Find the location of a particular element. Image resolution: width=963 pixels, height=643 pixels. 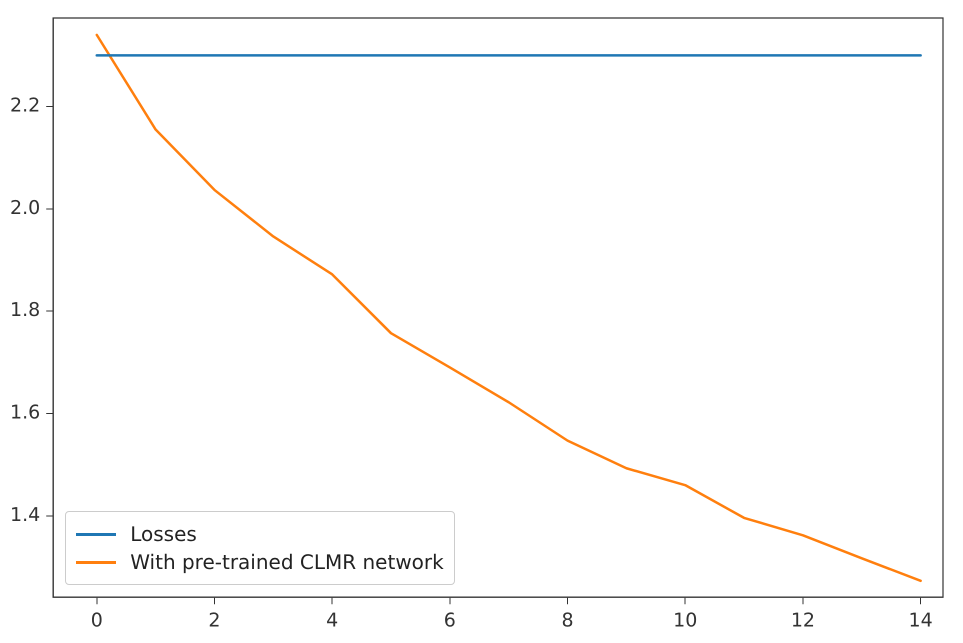

x-tick-label: 12 is located at coordinates (803, 621).